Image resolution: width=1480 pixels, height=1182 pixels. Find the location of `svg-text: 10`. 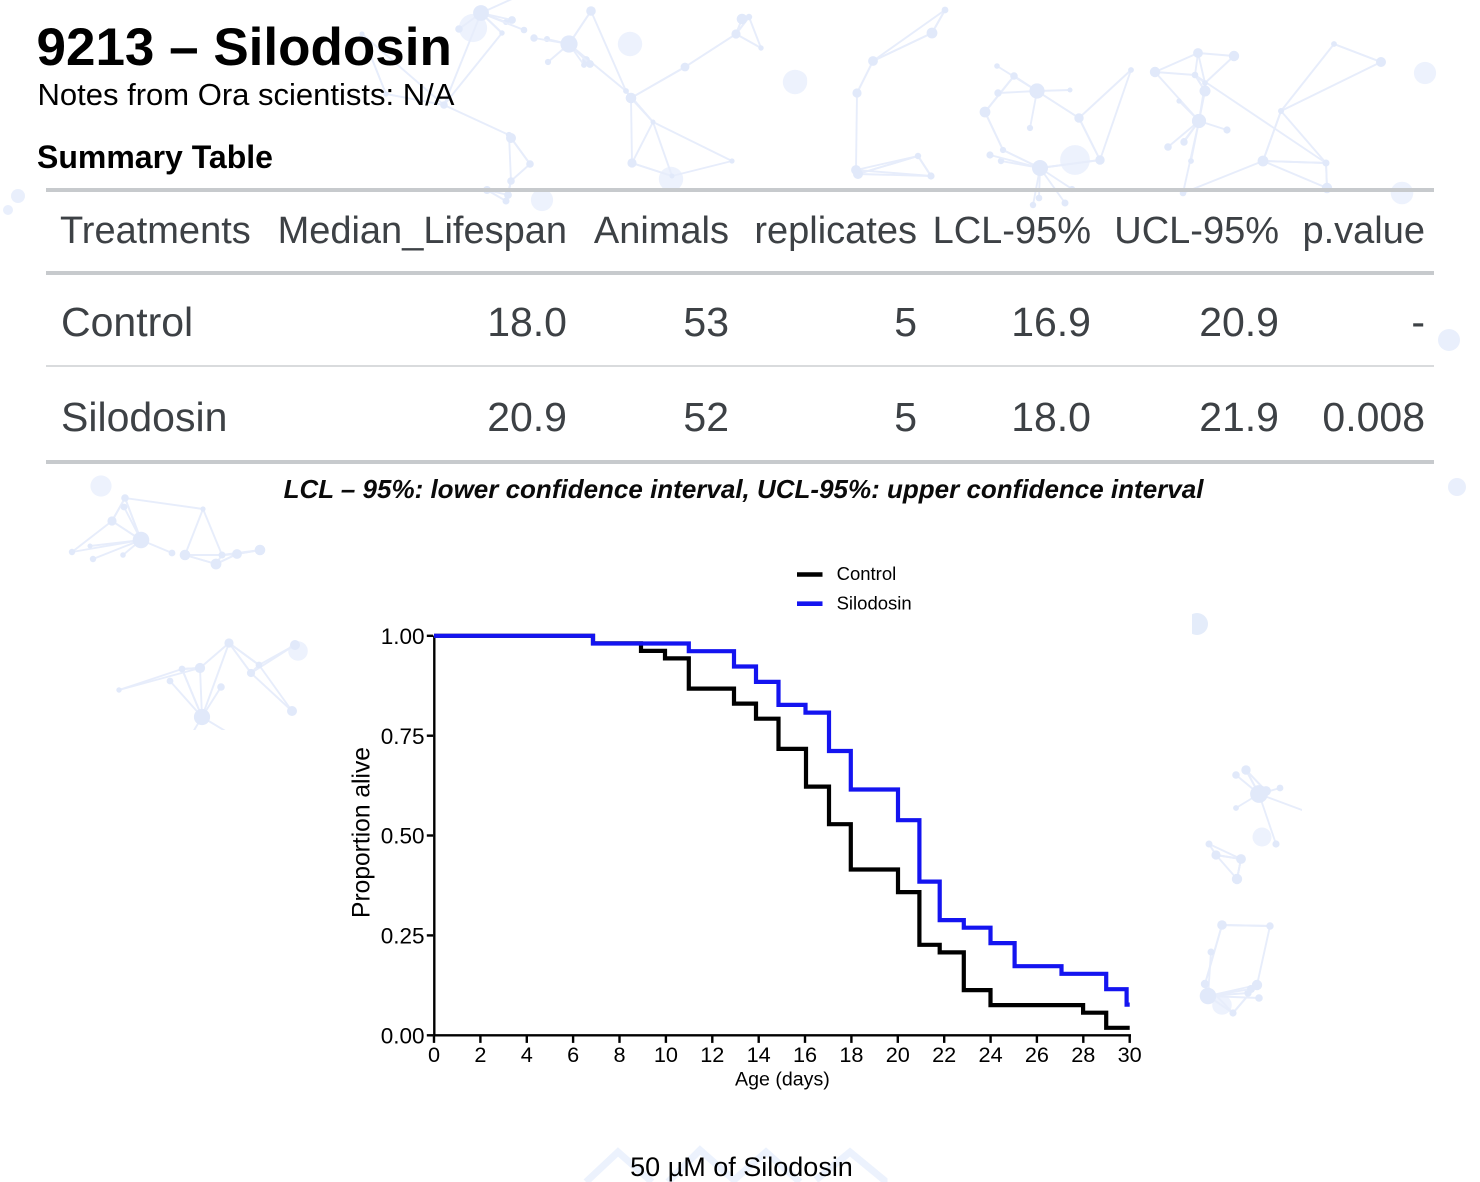

svg-text: 10 is located at coordinates (666, 1054).